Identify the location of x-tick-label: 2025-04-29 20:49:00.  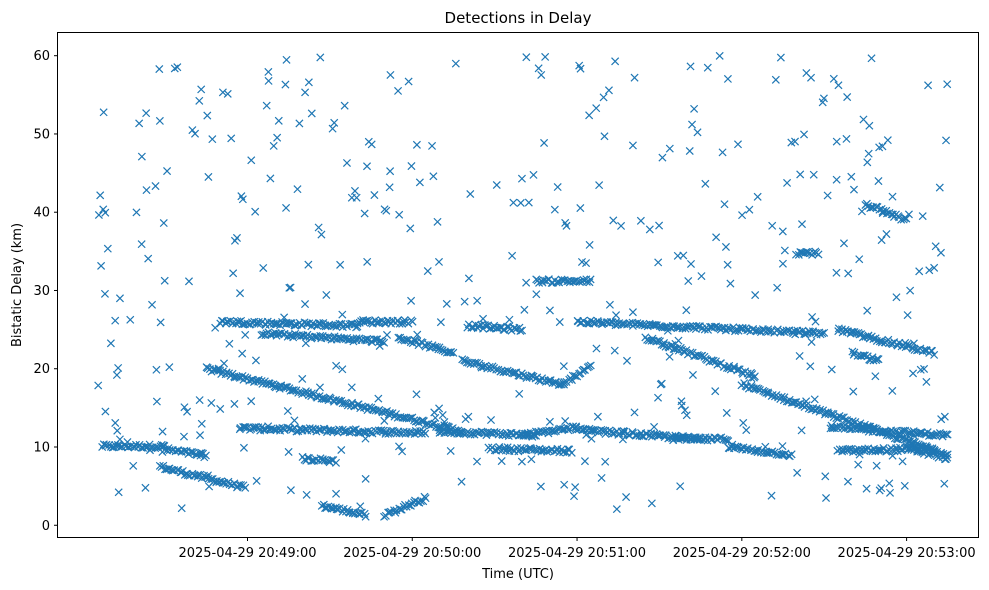
(247, 553).